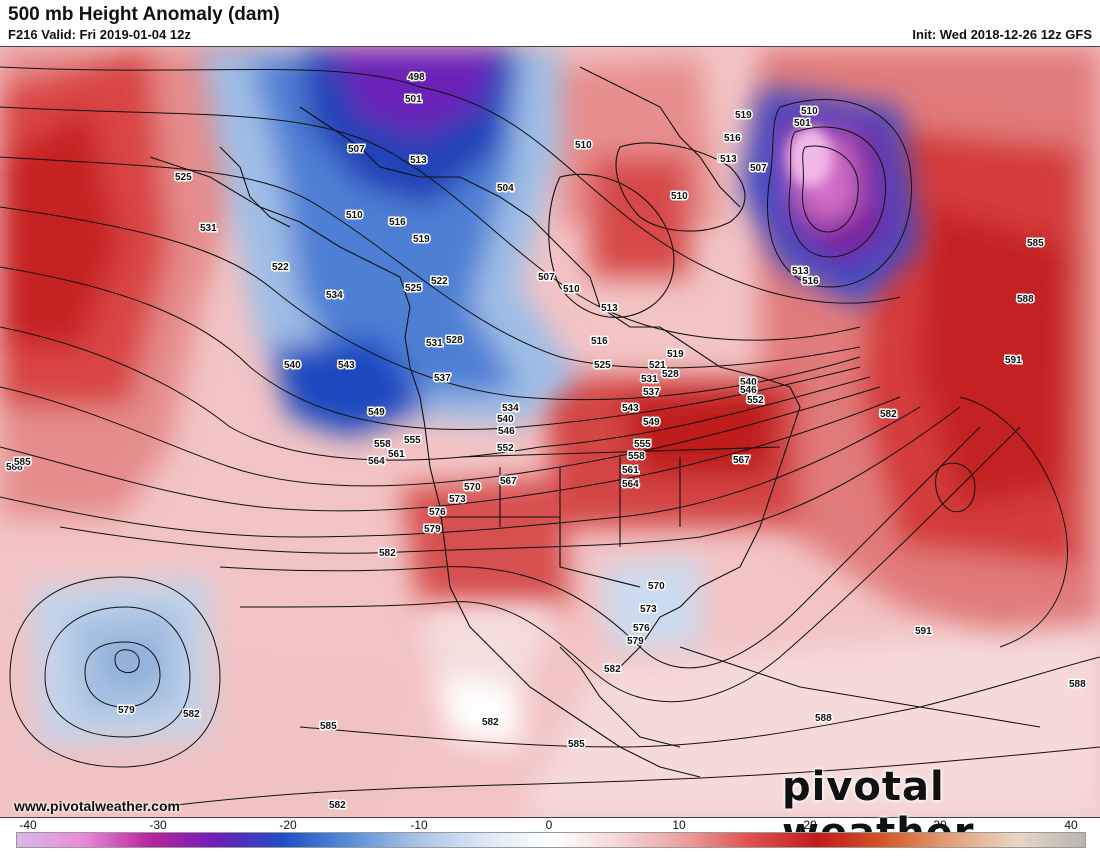 This screenshot has height=856, width=1100. Describe the element at coordinates (1071, 825) in the screenshot. I see `colorbar-tick: 40` at that location.